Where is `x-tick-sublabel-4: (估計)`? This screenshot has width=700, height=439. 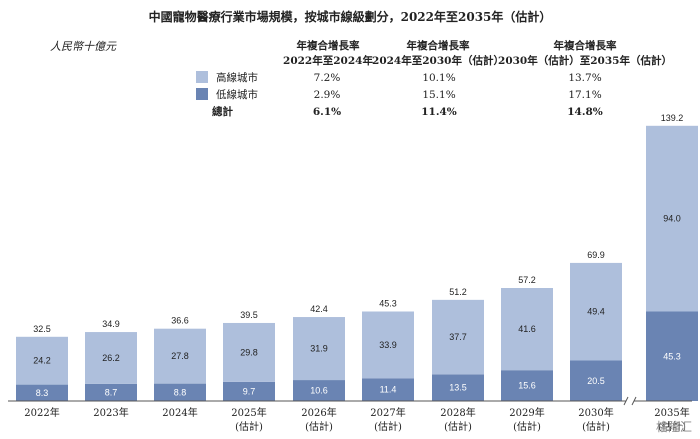 x-tick-sublabel-4: (估計) is located at coordinates (319, 426).